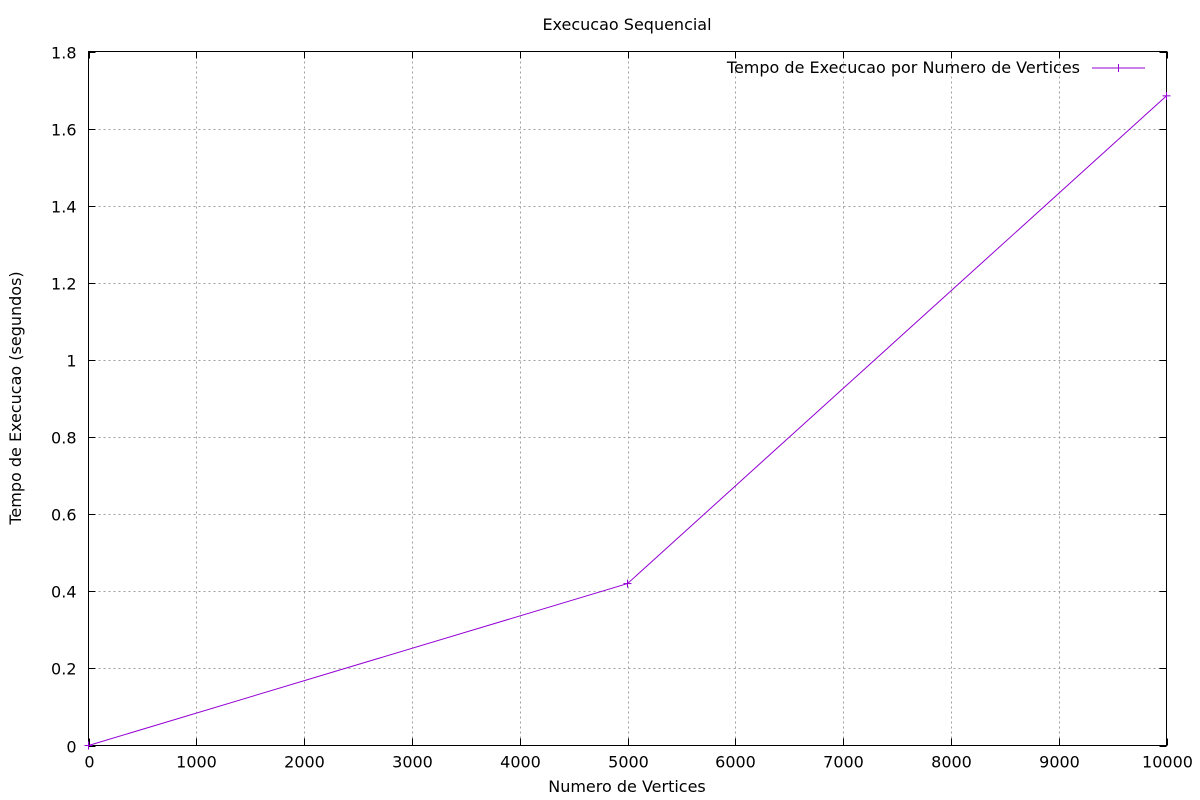  I want to click on x-tick-label: 10000, so click(1167, 762).